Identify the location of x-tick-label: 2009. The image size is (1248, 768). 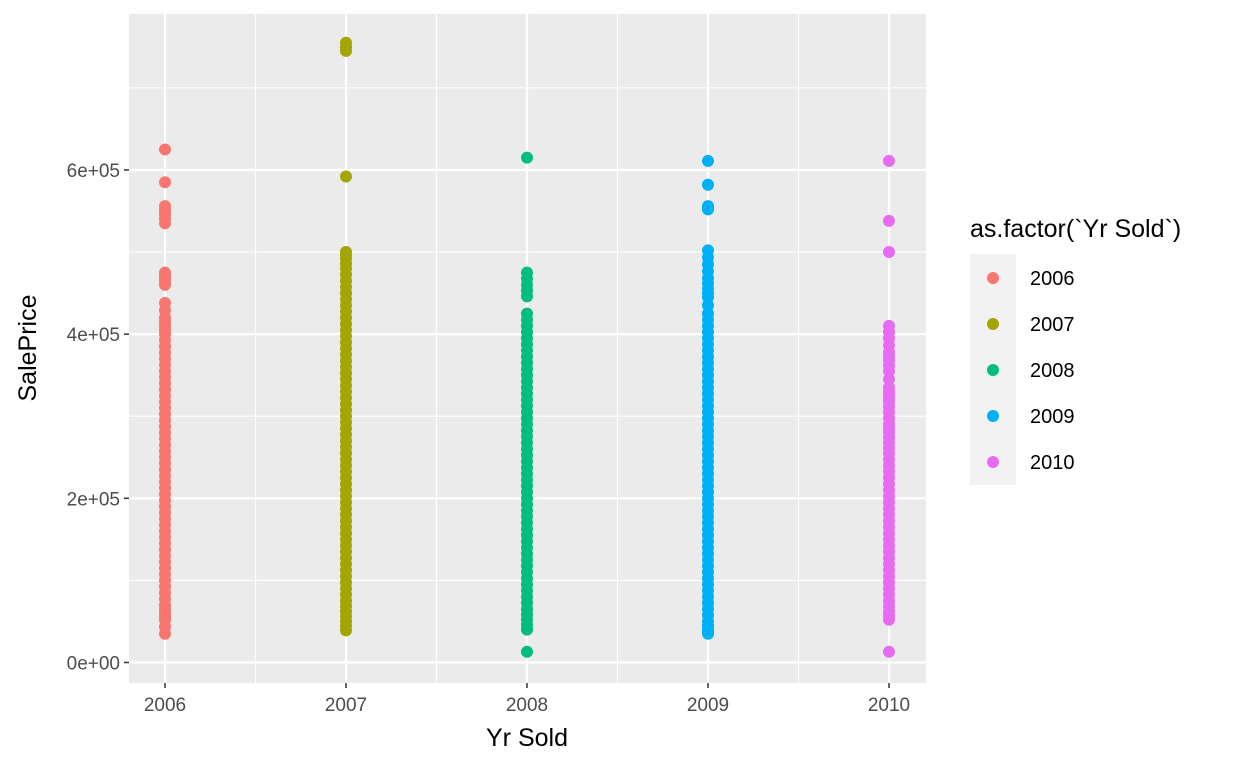
(708, 705).